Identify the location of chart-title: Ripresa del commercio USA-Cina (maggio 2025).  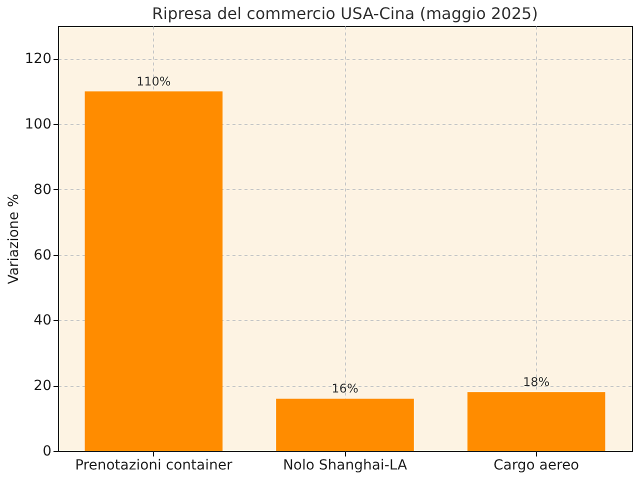
(345, 13).